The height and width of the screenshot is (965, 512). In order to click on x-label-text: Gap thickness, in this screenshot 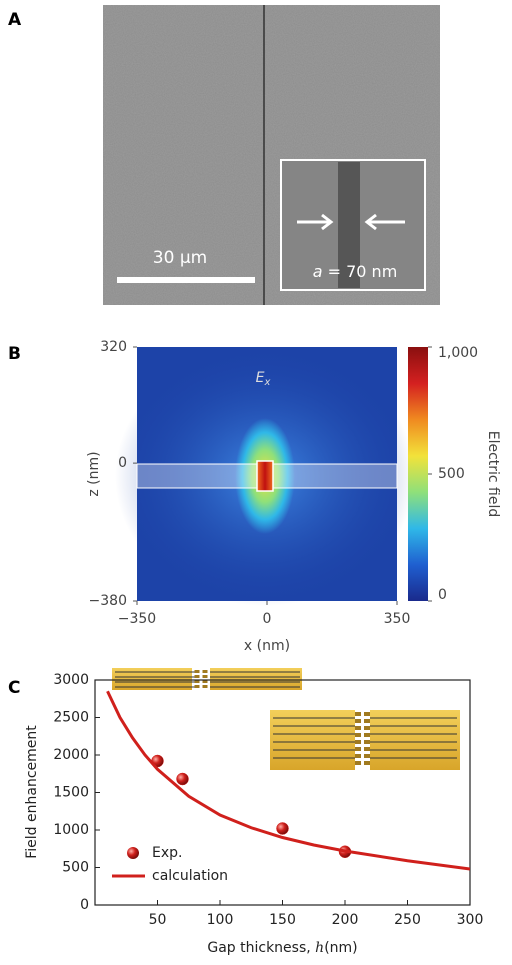, I will do `click(261, 948)`.